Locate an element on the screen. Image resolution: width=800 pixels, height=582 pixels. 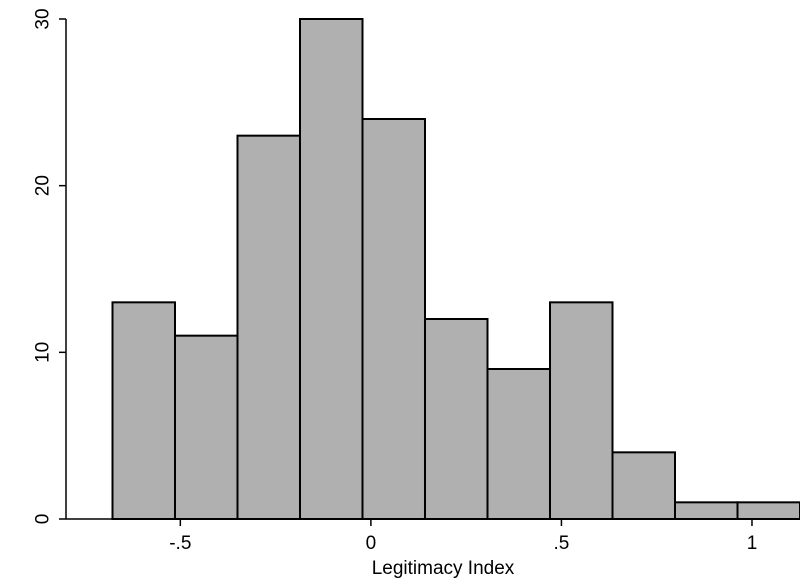
x-tick-label: -.5 is located at coordinates (180, 543).